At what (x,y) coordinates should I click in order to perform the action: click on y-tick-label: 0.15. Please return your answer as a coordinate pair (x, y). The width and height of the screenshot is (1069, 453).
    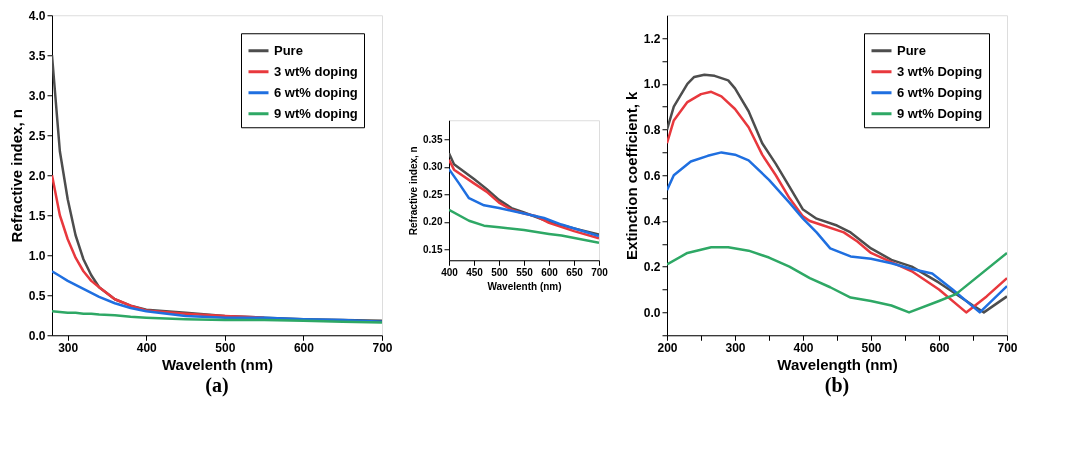
    Looking at the image, I should click on (433, 249).